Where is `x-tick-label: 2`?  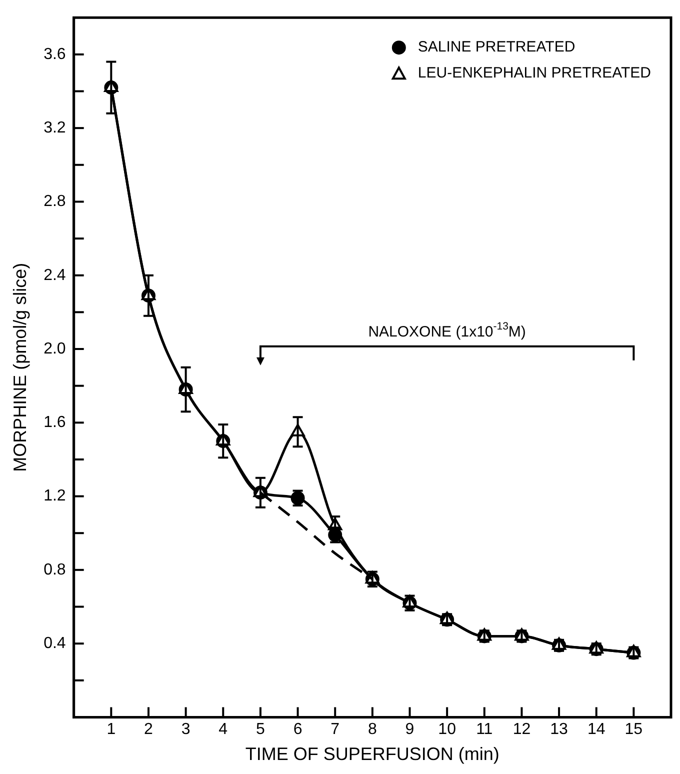 x-tick-label: 2 is located at coordinates (149, 729).